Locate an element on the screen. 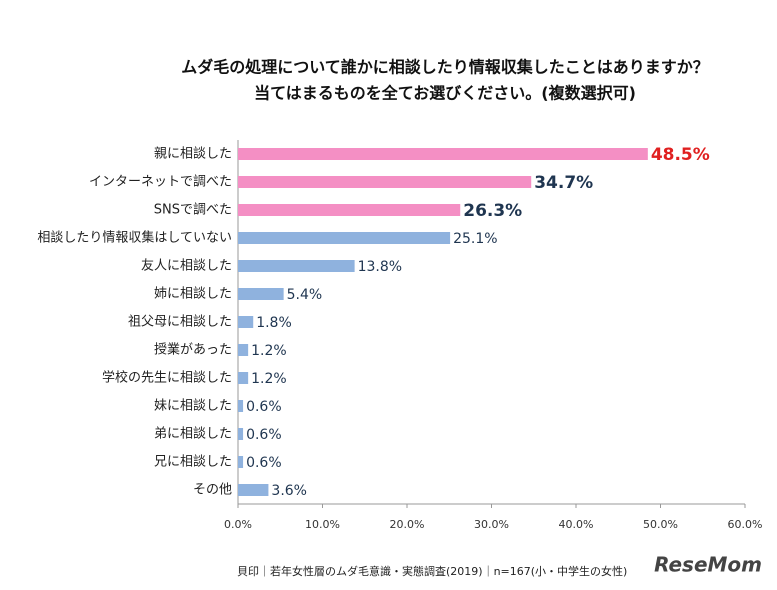  chart-title: ムダ毛の処理について誰かに相談したり情報収集したことはありますか？ is located at coordinates (445, 67).